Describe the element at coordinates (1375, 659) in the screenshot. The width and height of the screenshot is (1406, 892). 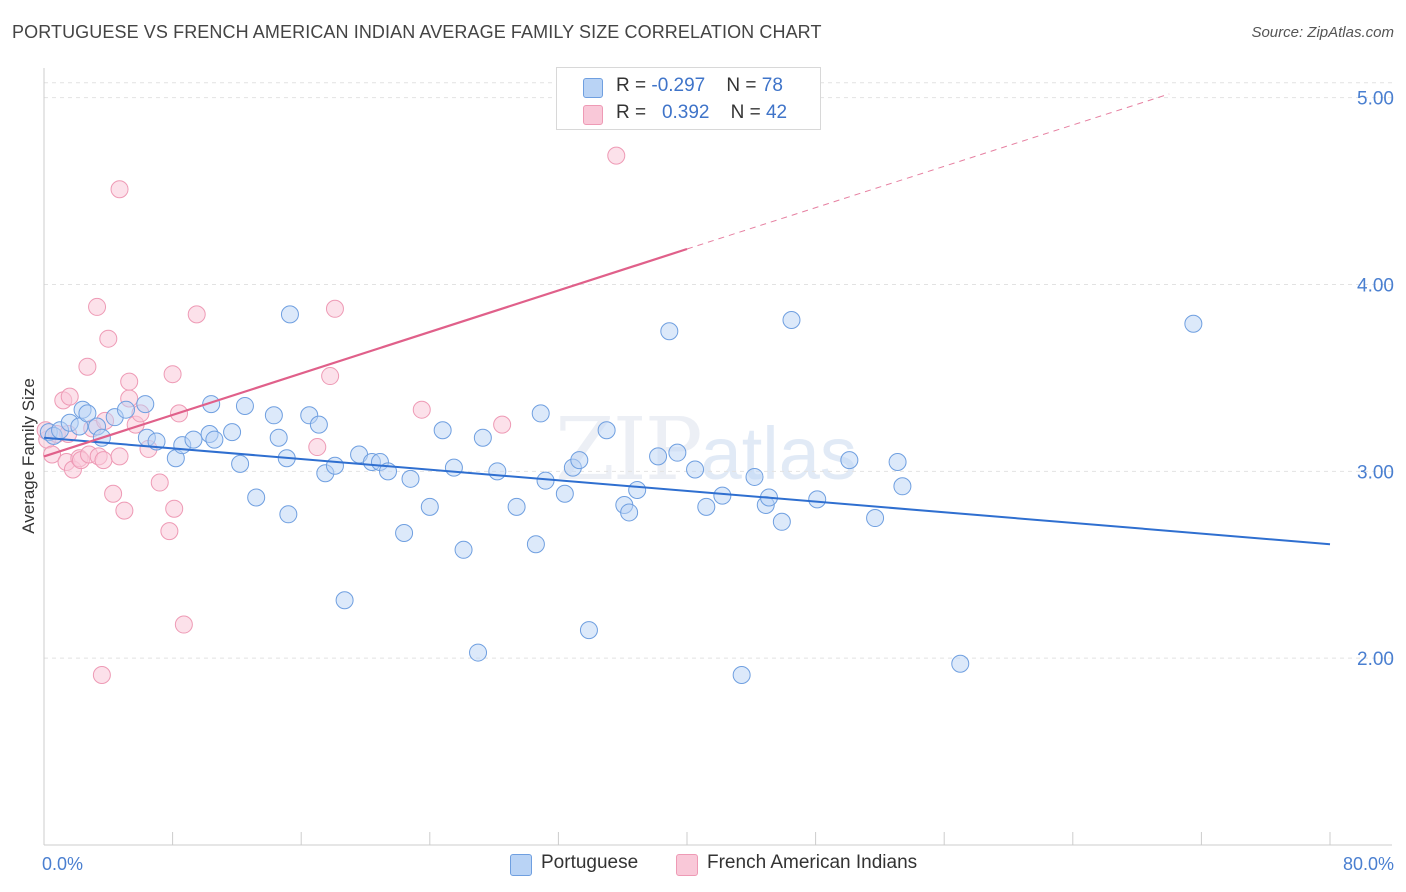
I see `y-tick-label: 2.00` at that location.